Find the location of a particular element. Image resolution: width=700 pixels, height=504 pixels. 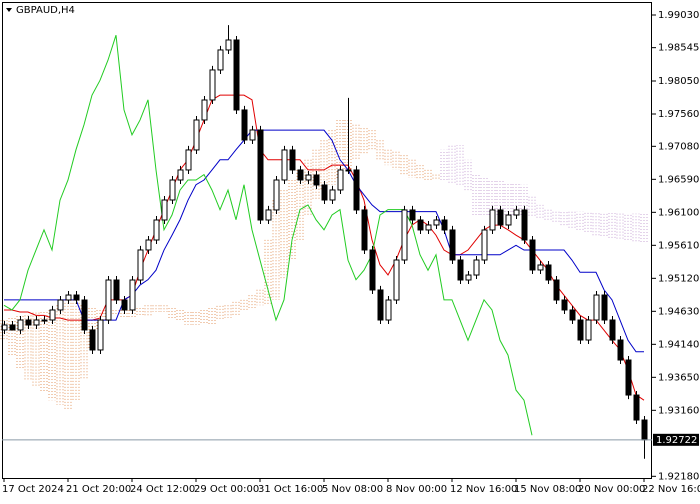

current-price-box is located at coordinates (676, 439).